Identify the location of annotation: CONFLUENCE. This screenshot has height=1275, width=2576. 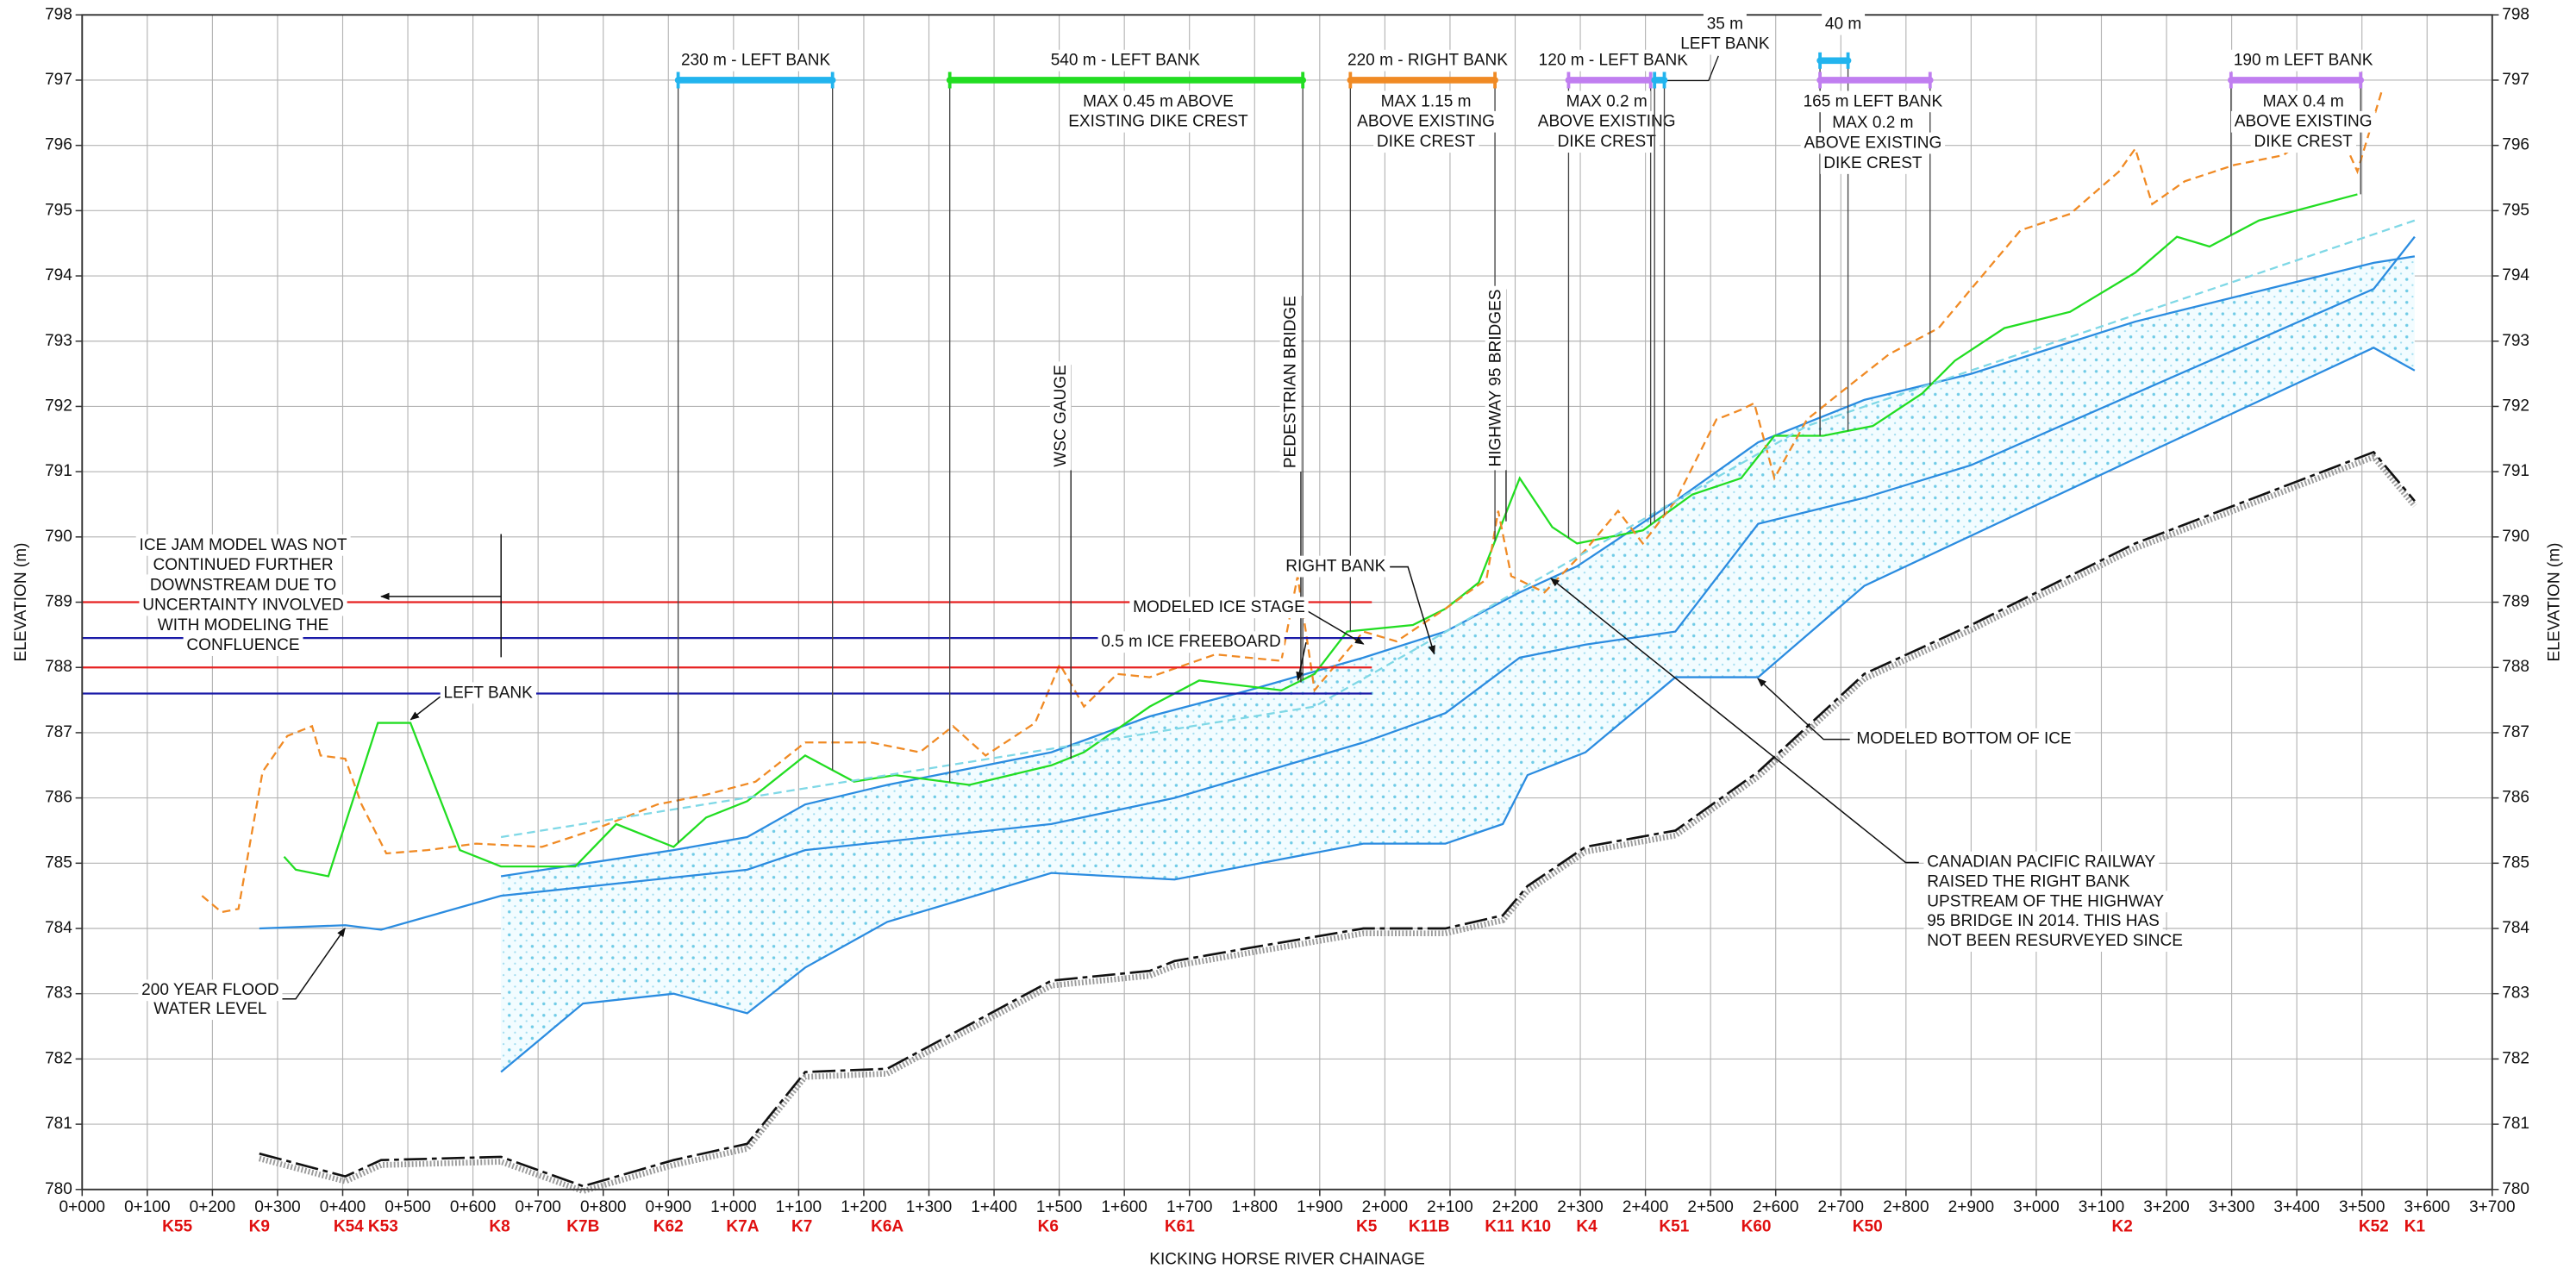
(242, 645).